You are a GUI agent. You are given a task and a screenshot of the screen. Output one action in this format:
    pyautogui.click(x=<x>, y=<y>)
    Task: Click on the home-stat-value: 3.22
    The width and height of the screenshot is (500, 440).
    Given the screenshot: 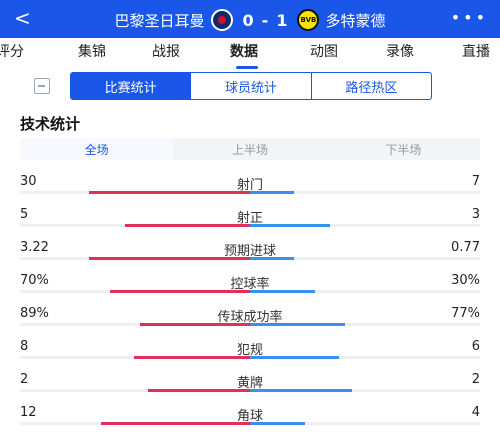 What is the action you would take?
    pyautogui.click(x=34, y=247)
    